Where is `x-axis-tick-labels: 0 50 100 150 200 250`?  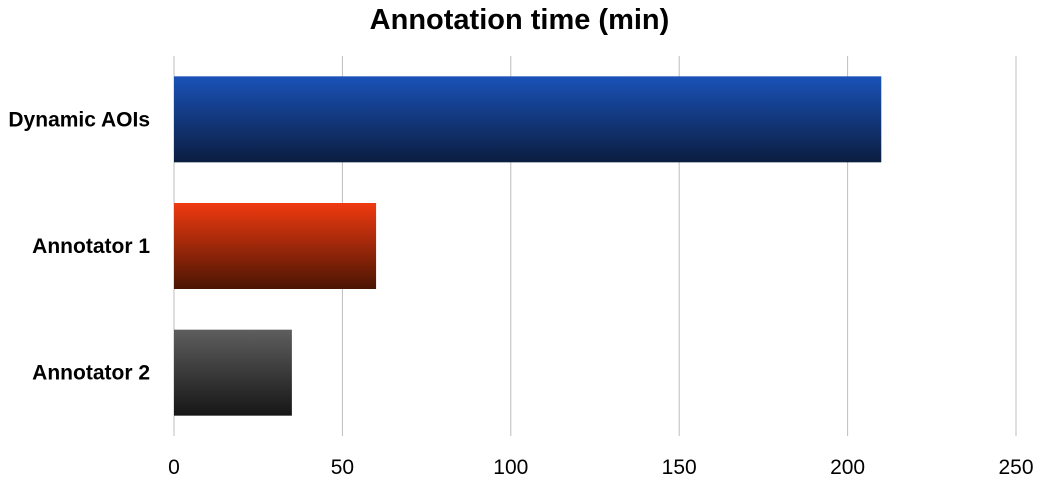
x-axis-tick-labels: 0 50 100 150 200 250 is located at coordinates (600, 467).